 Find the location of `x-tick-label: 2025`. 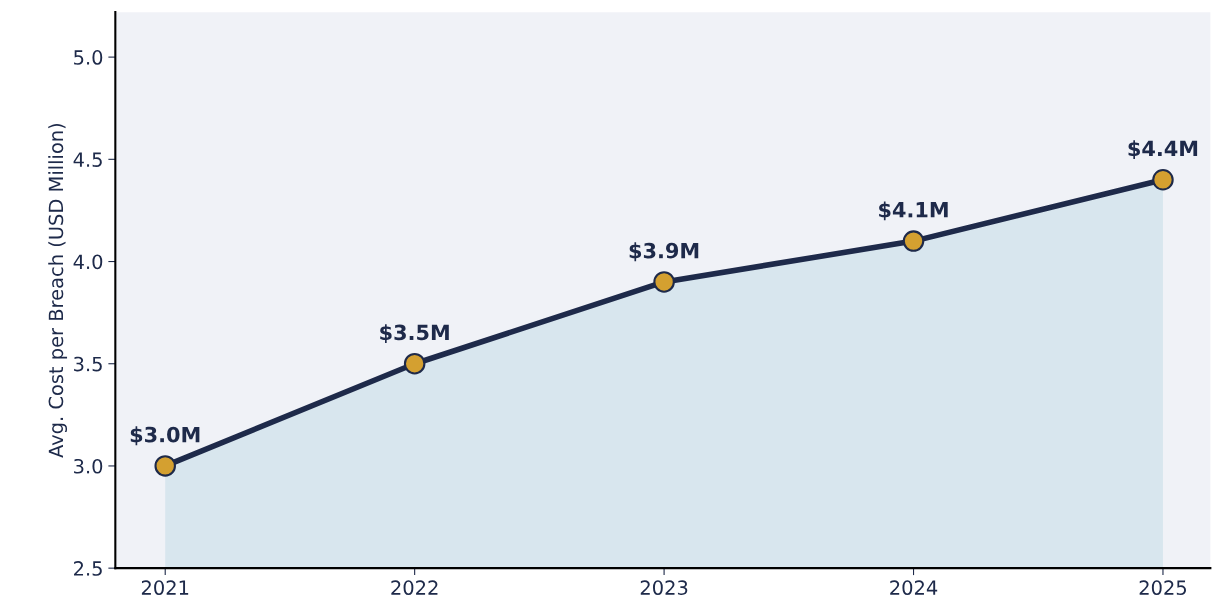

x-tick-label: 2025 is located at coordinates (1163, 588).